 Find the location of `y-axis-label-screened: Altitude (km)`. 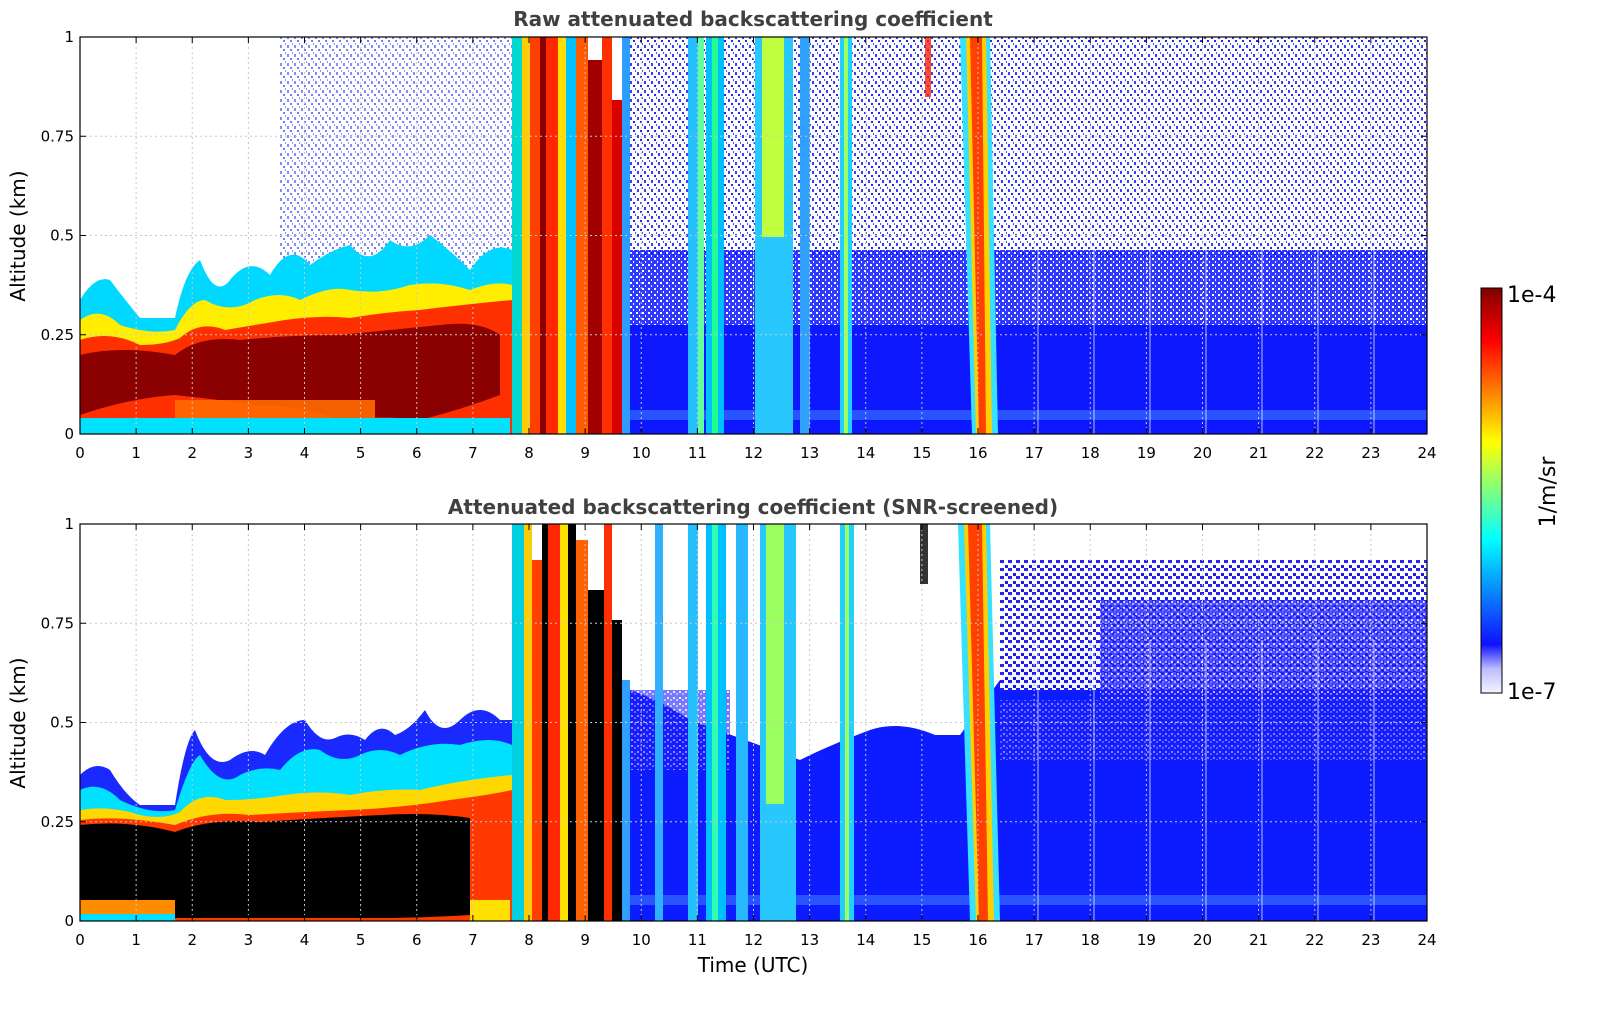

y-axis-label-screened: Altitude (km) is located at coordinates (18, 722).